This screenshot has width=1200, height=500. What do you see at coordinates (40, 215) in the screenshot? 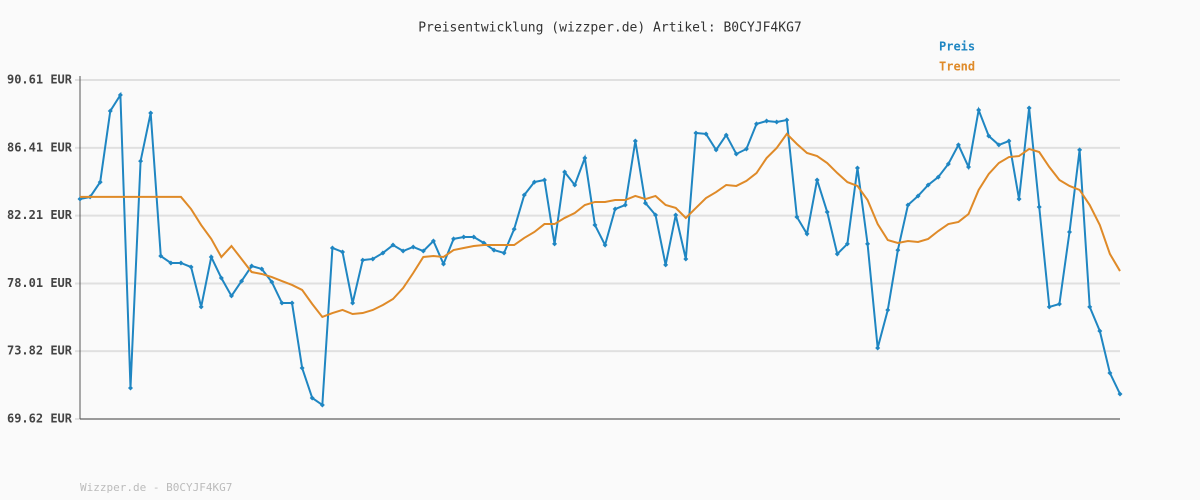
I see `y-tick-label: 82.21 EUR` at bounding box center [40, 215].